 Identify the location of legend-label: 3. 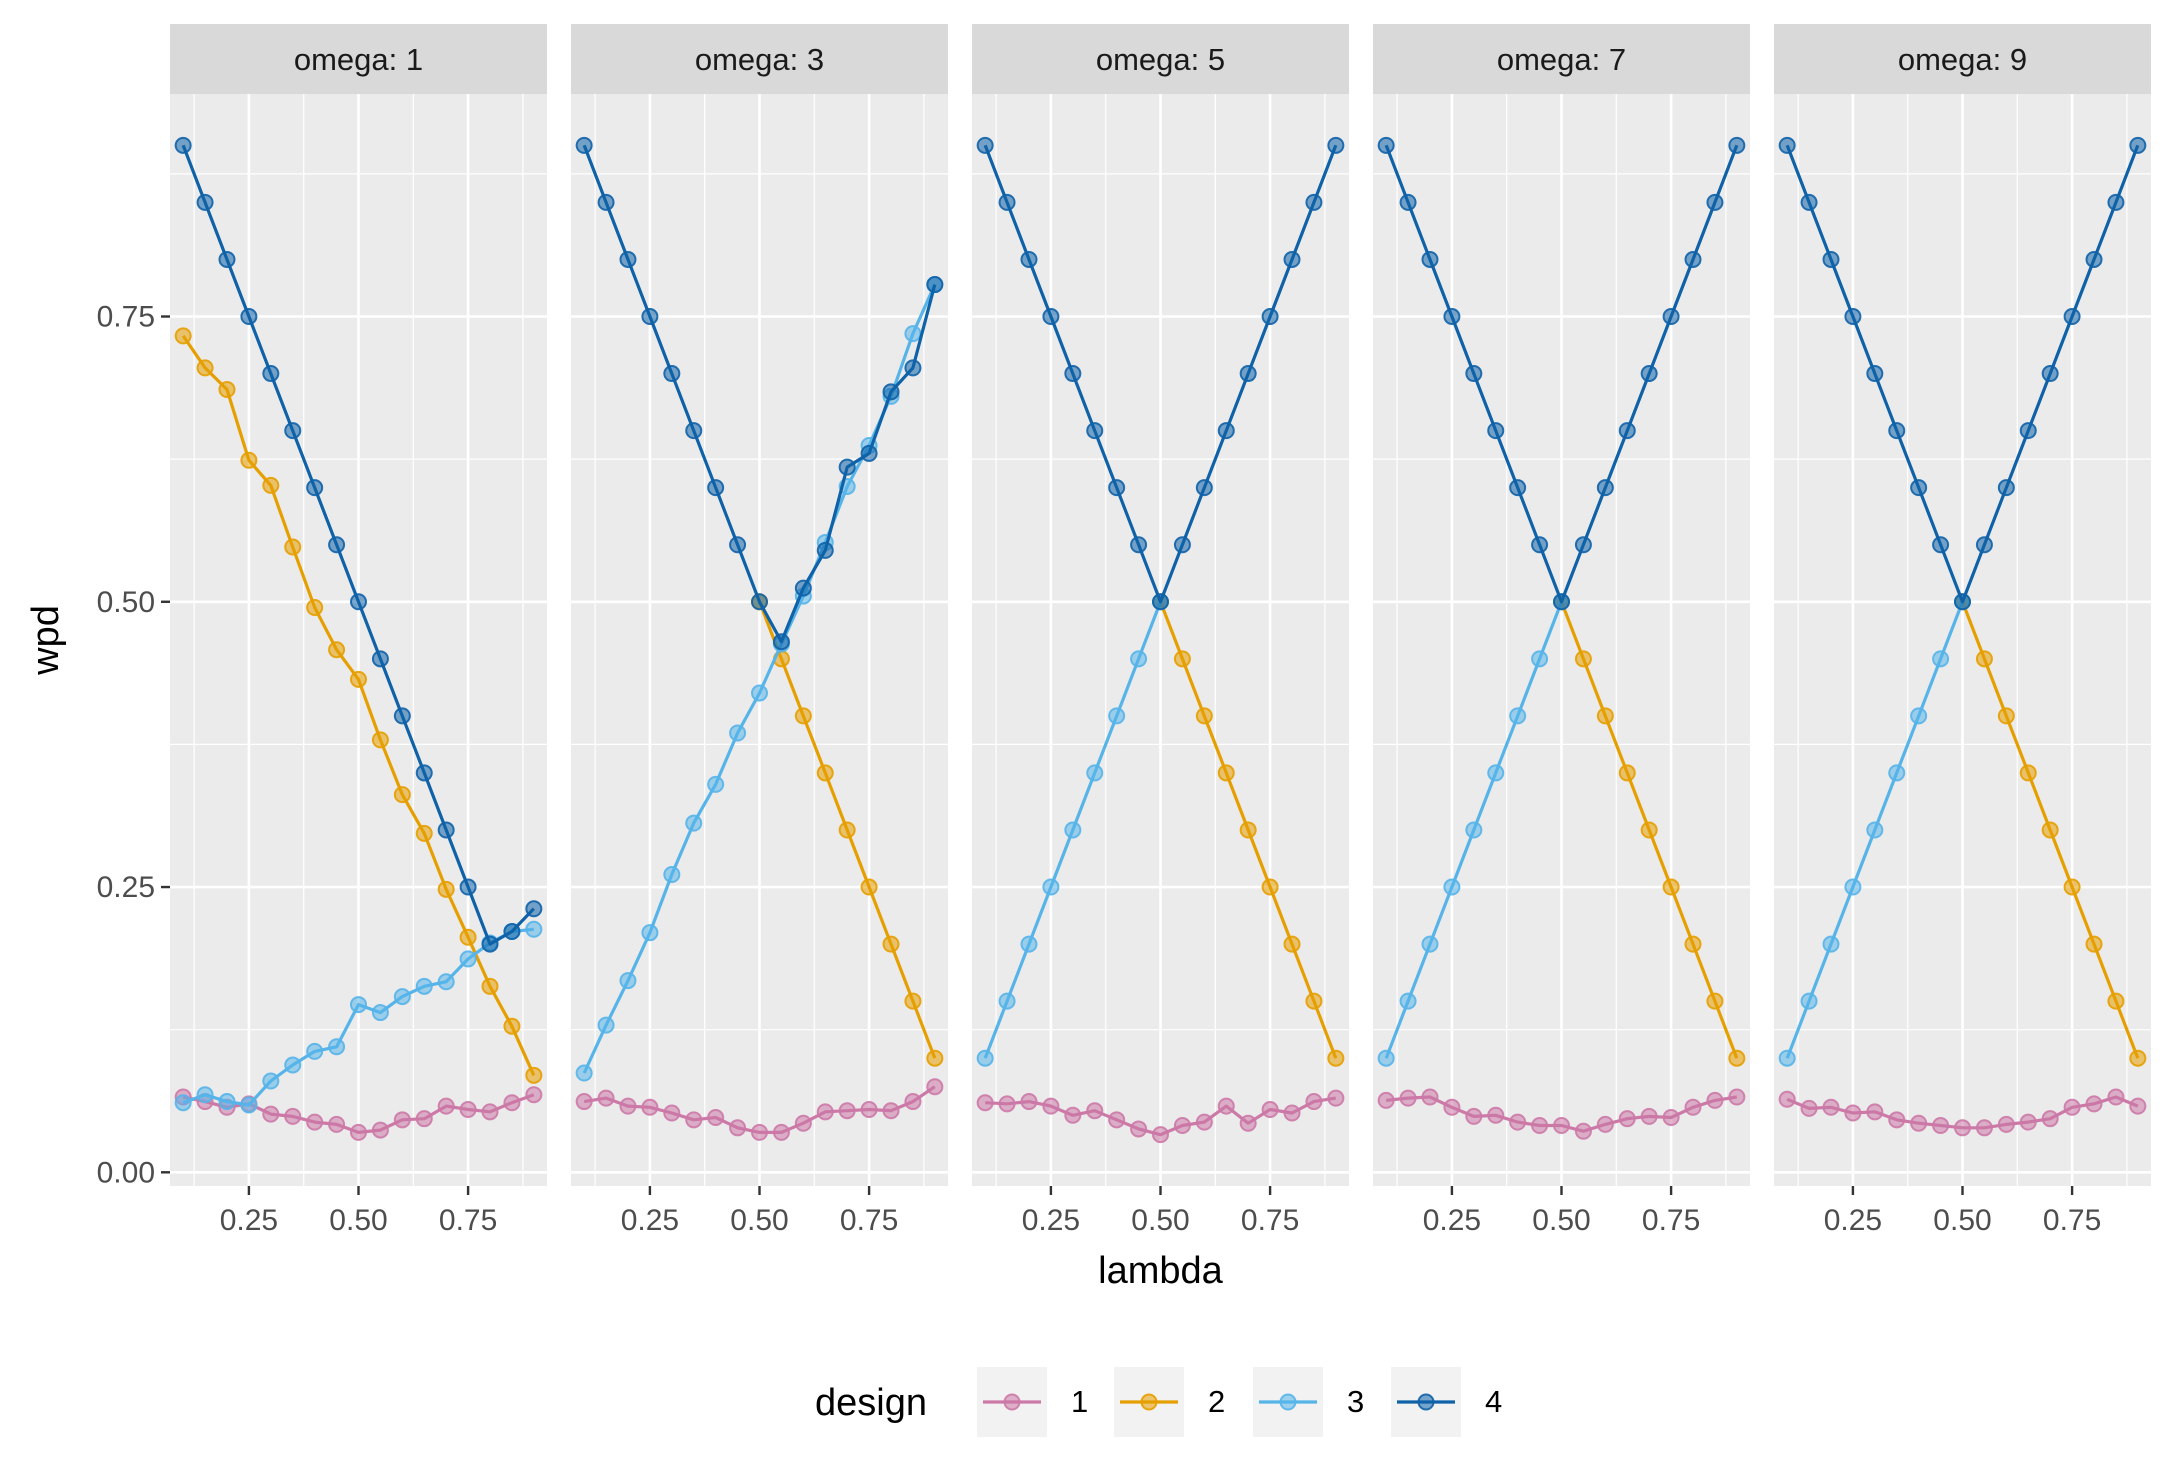
(1355, 1401).